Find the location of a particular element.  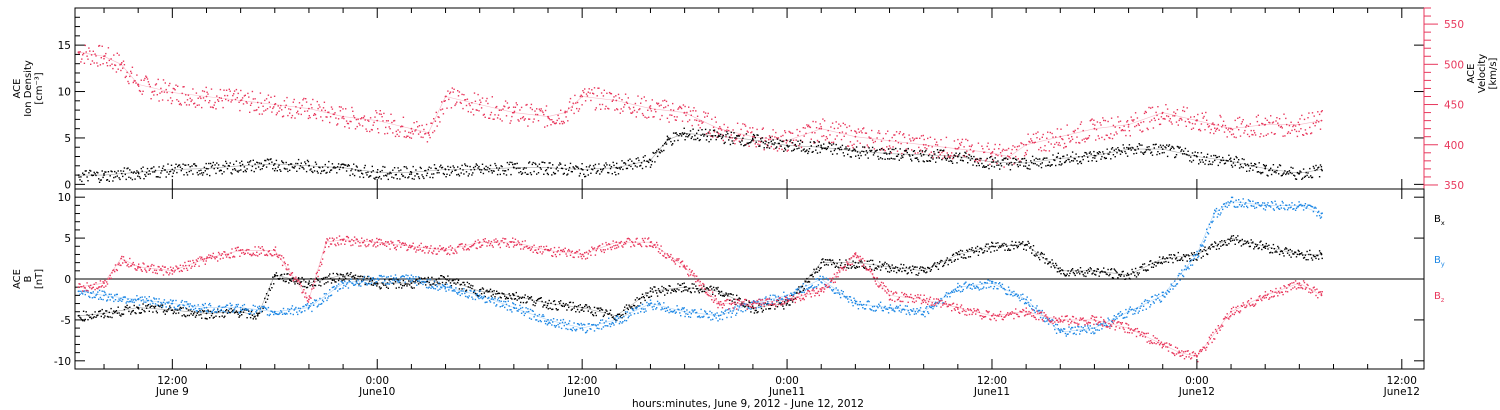

y-tick-label: -10 is located at coordinates (62, 362).